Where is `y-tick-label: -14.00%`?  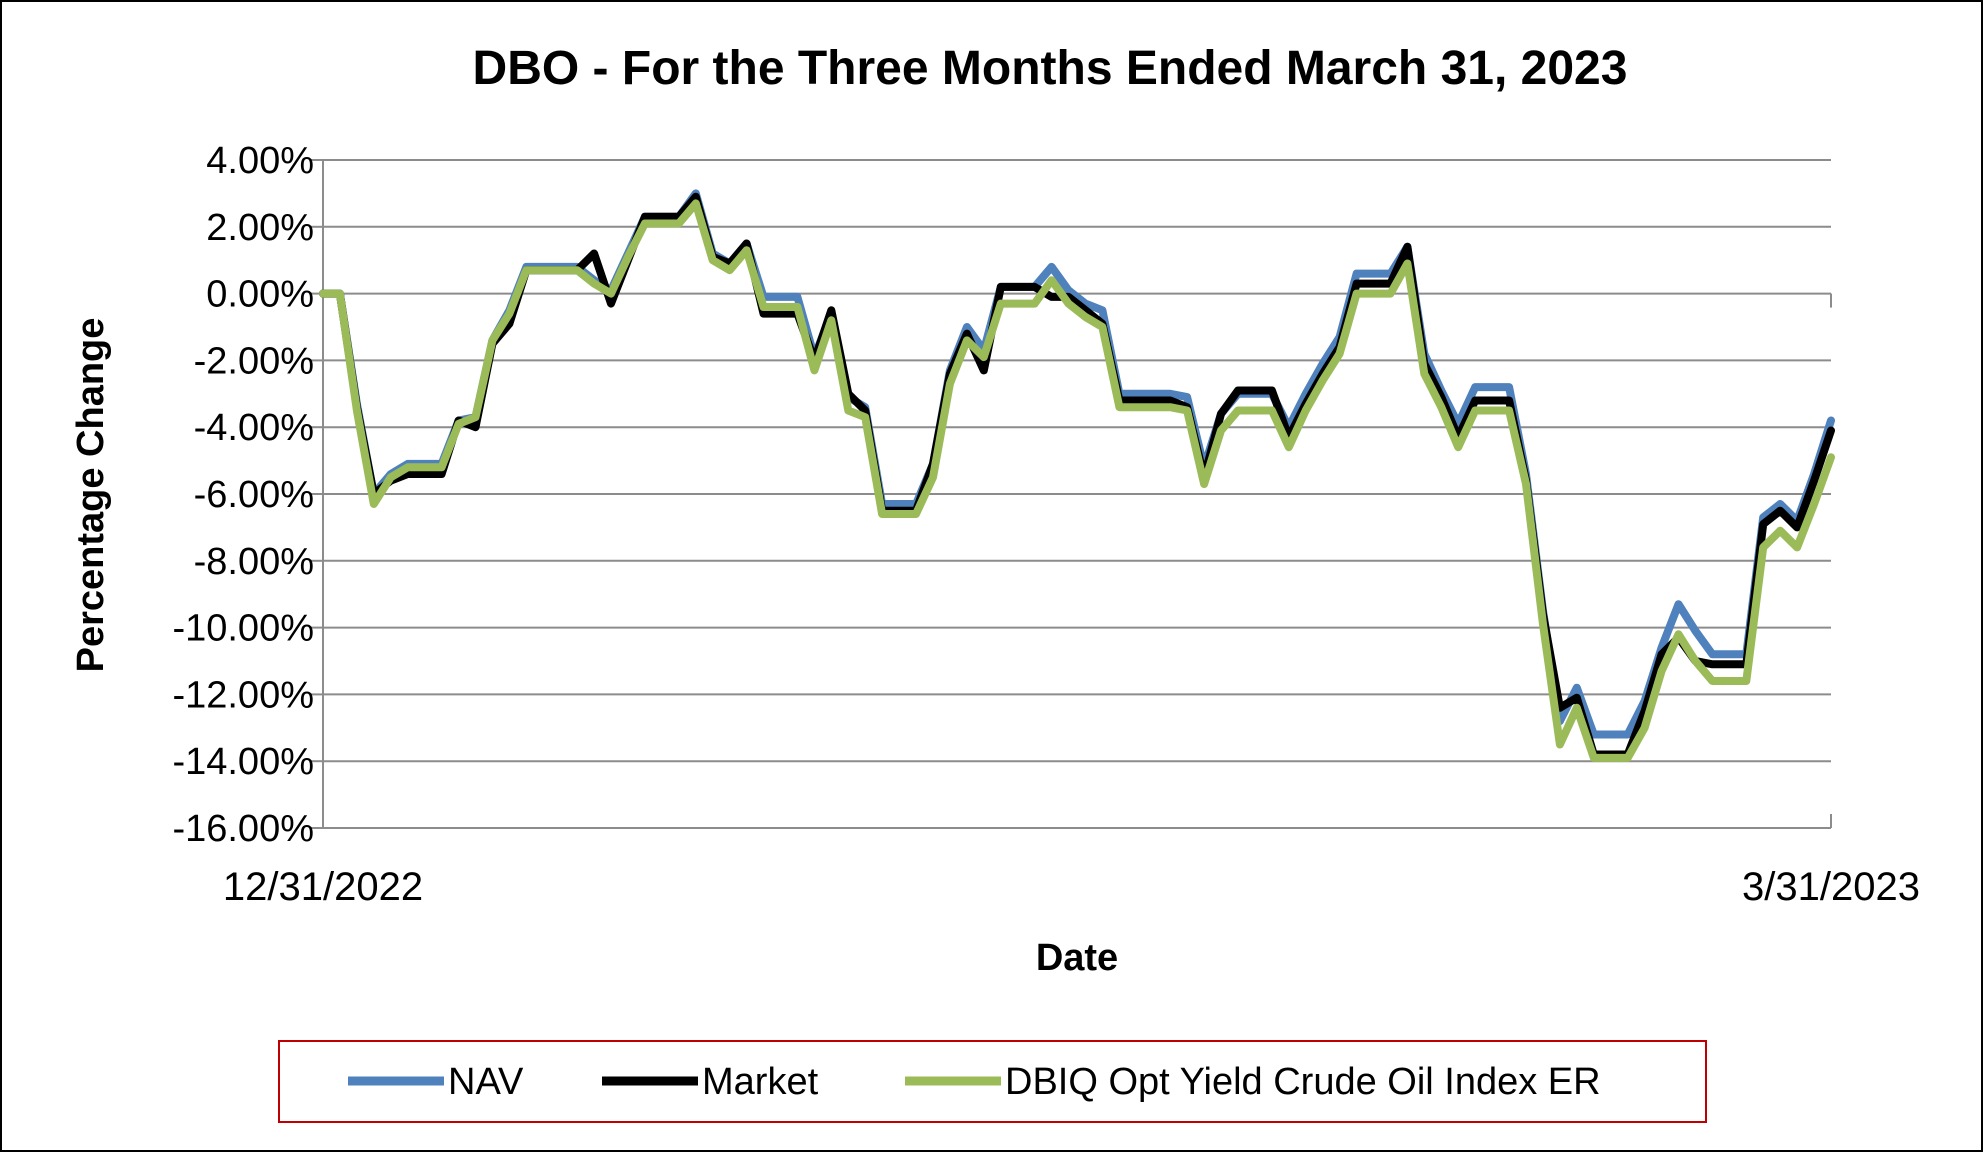
y-tick-label: -14.00% is located at coordinates (243, 762).